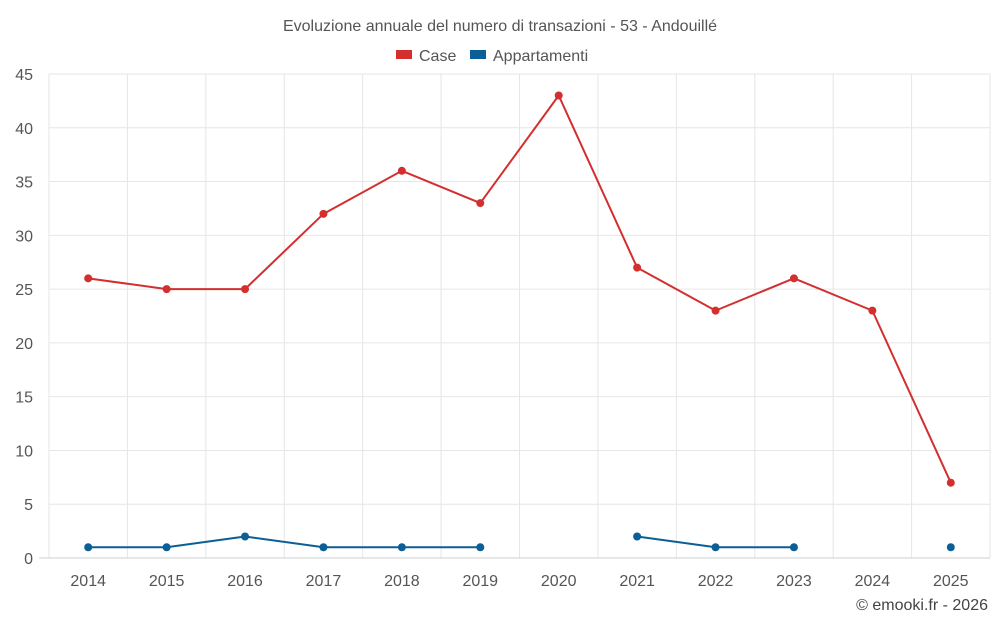  I want to click on legend-swatch-case, so click(404, 54).